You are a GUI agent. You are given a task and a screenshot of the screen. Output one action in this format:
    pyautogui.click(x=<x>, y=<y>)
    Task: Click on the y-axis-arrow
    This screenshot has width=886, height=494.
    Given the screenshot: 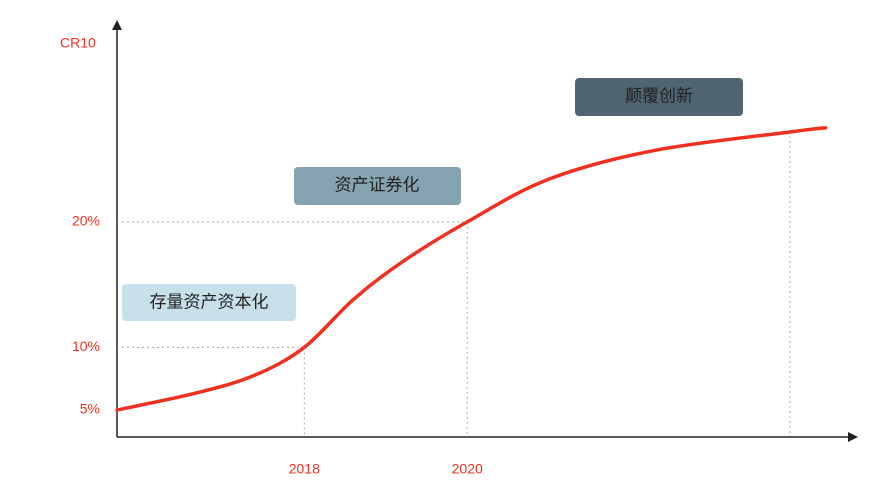 What is the action you would take?
    pyautogui.click(x=117, y=25)
    